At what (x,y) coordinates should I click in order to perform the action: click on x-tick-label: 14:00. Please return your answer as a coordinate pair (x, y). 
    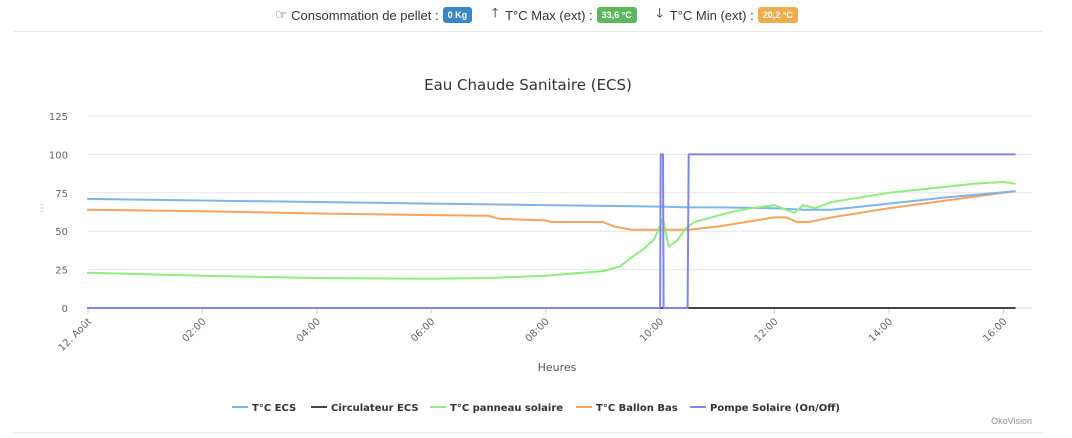
    Looking at the image, I should click on (881, 330).